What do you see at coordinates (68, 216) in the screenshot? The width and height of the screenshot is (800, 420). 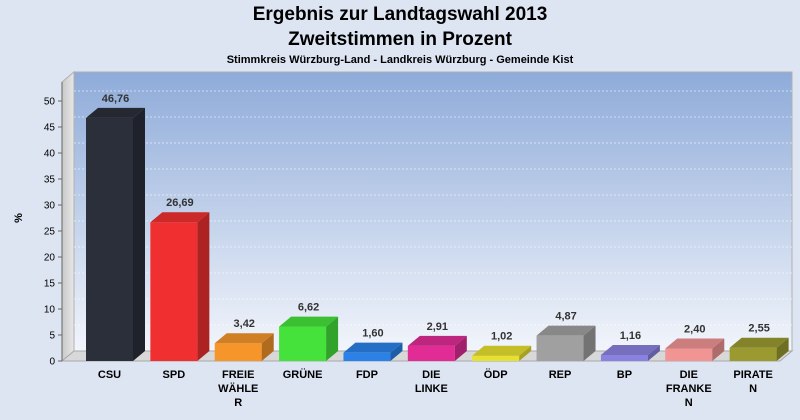 I see `plot-left-wall` at bounding box center [68, 216].